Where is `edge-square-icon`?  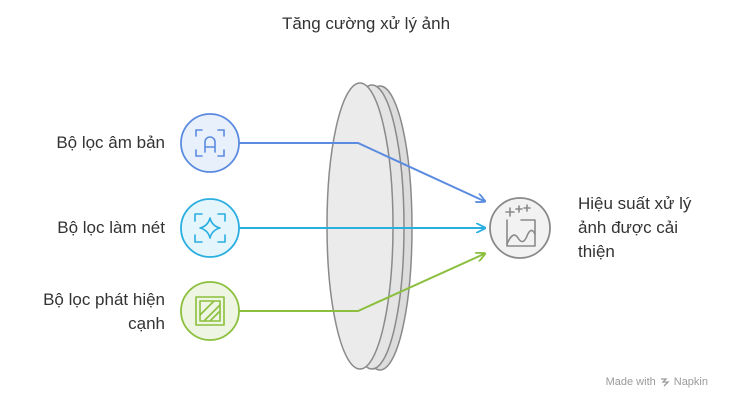
edge-square-icon is located at coordinates (210, 311).